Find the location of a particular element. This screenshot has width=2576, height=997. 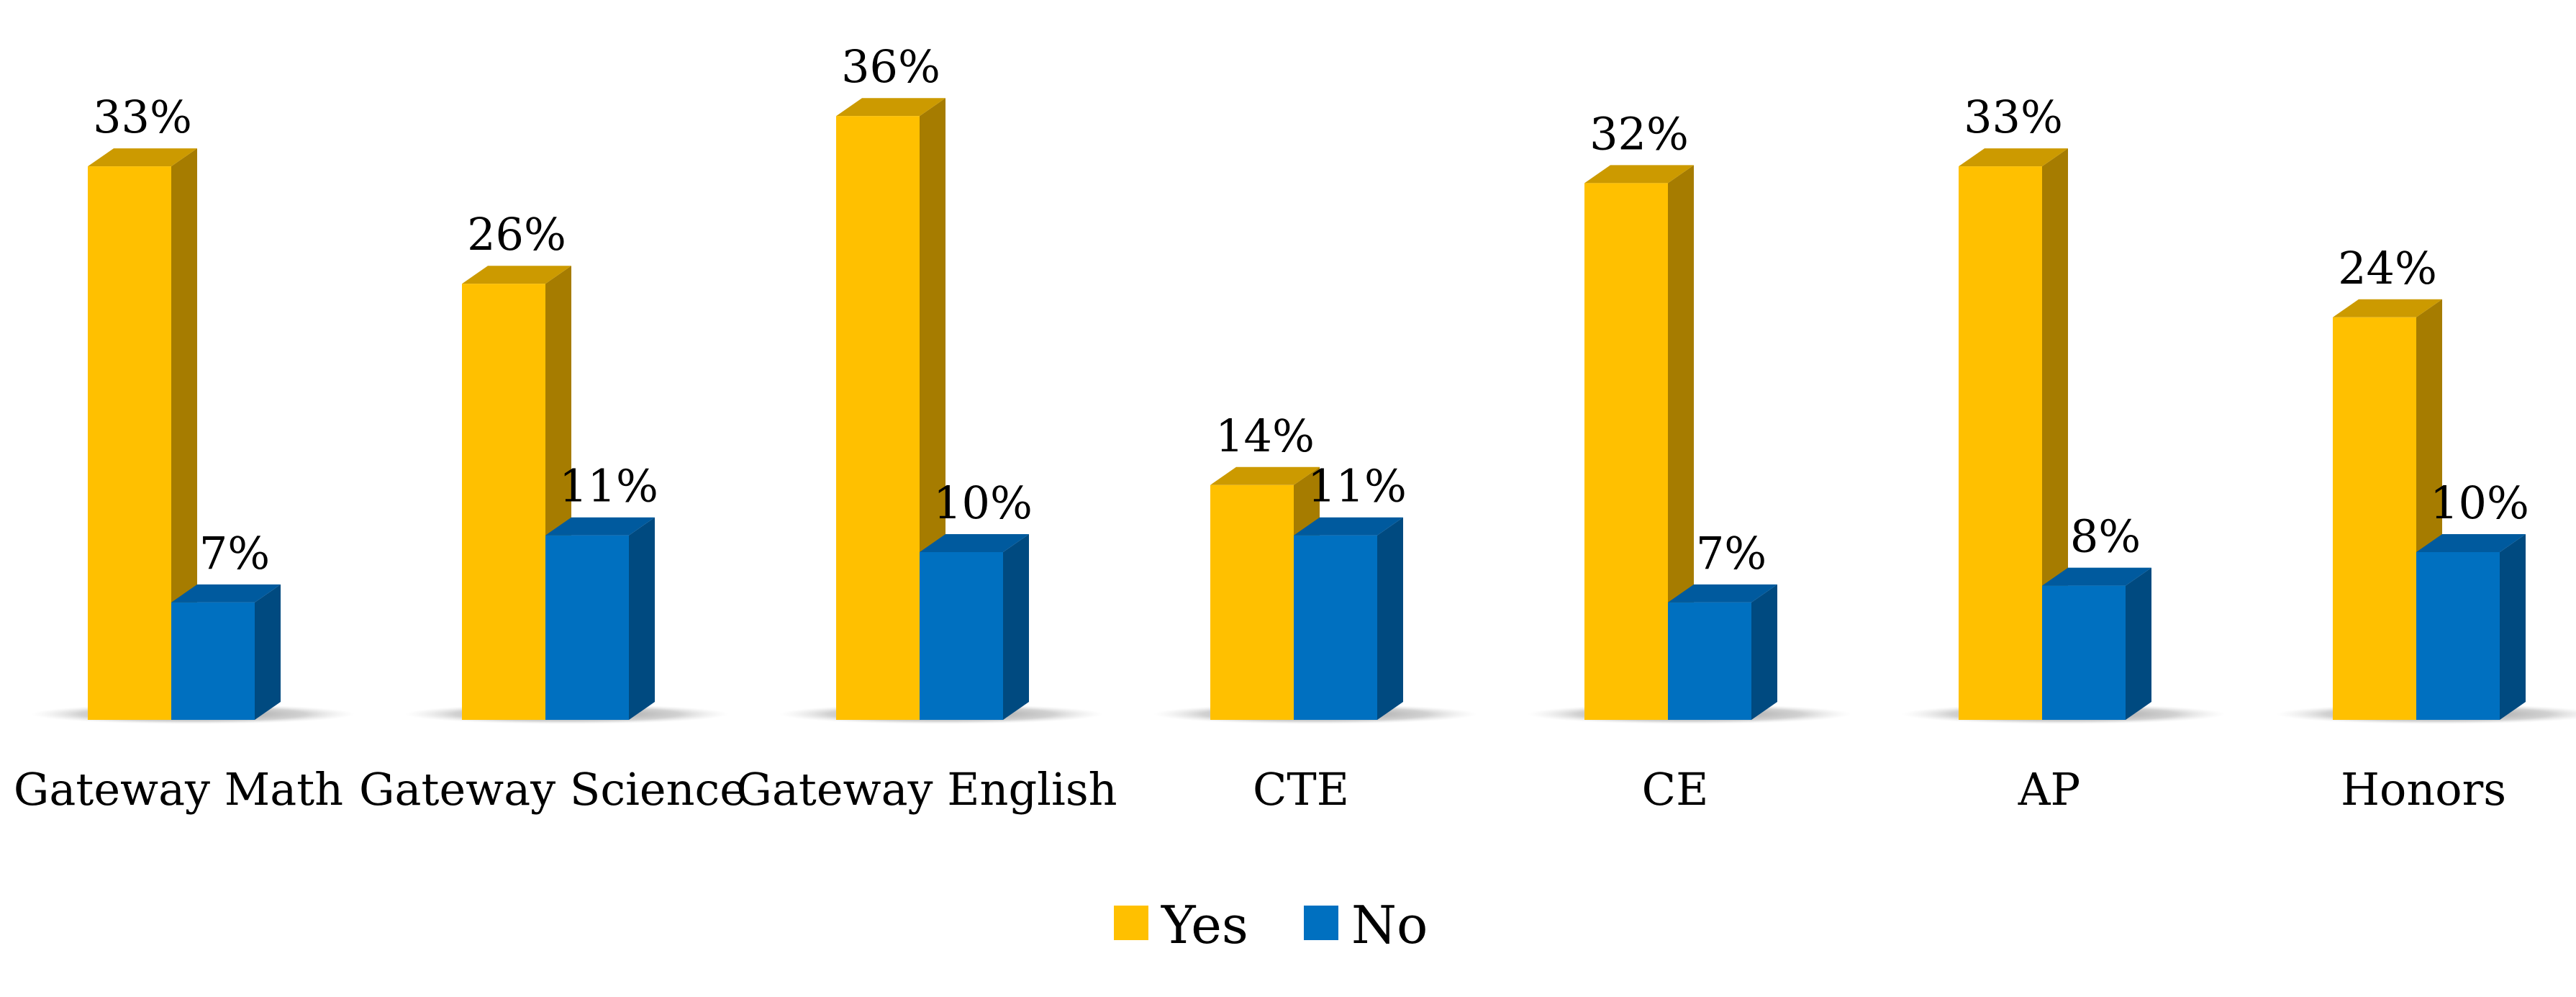

bar-no-0-front is located at coordinates (213, 661).